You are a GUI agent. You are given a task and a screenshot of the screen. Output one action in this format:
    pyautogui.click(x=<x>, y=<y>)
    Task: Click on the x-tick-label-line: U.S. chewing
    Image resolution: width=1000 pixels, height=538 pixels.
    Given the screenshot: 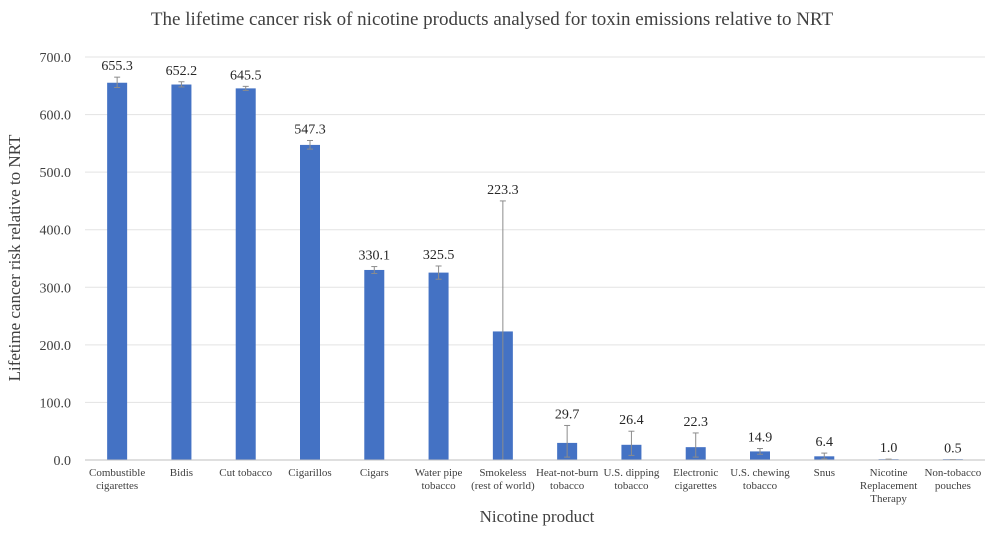 What is the action you would take?
    pyautogui.click(x=760, y=473)
    